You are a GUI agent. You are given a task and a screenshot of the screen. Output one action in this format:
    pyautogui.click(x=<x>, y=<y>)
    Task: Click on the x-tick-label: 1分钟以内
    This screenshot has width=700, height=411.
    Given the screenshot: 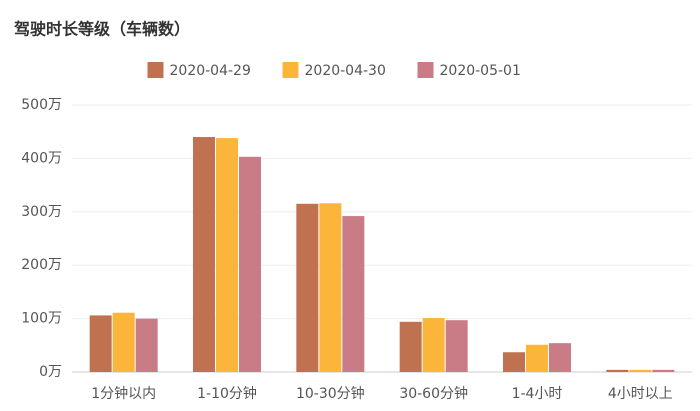 What is the action you would take?
    pyautogui.click(x=123, y=393)
    